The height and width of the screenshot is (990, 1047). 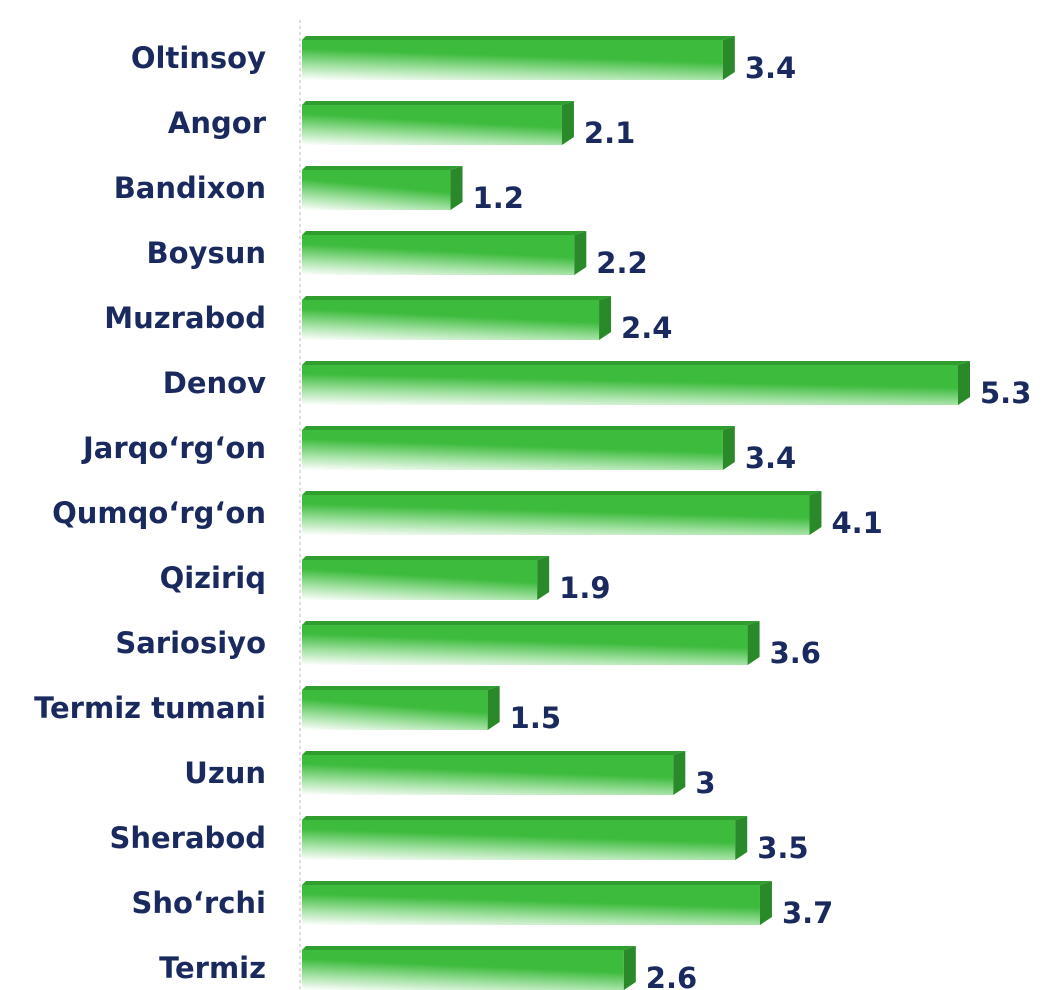 What do you see at coordinates (150, 708) in the screenshot?
I see `category-label: Termiz tumani` at bounding box center [150, 708].